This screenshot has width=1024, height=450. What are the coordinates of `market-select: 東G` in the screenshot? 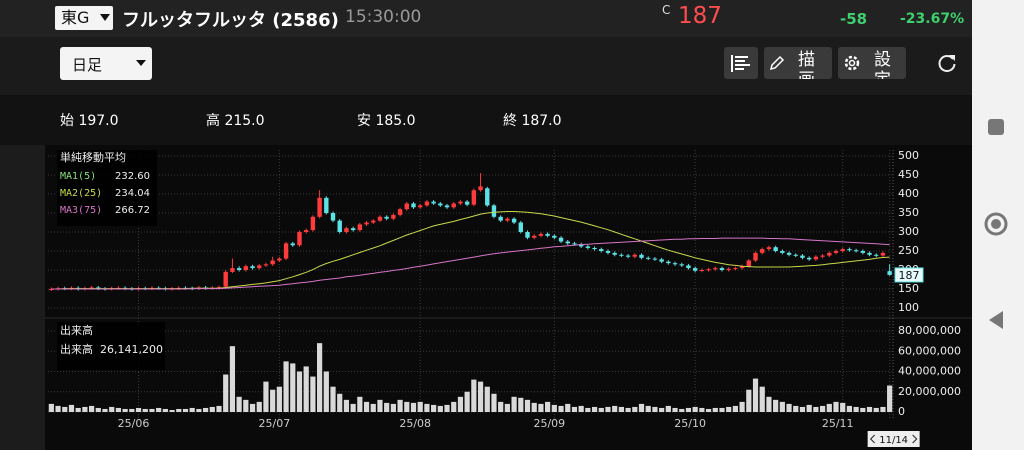 It's located at (84, 18).